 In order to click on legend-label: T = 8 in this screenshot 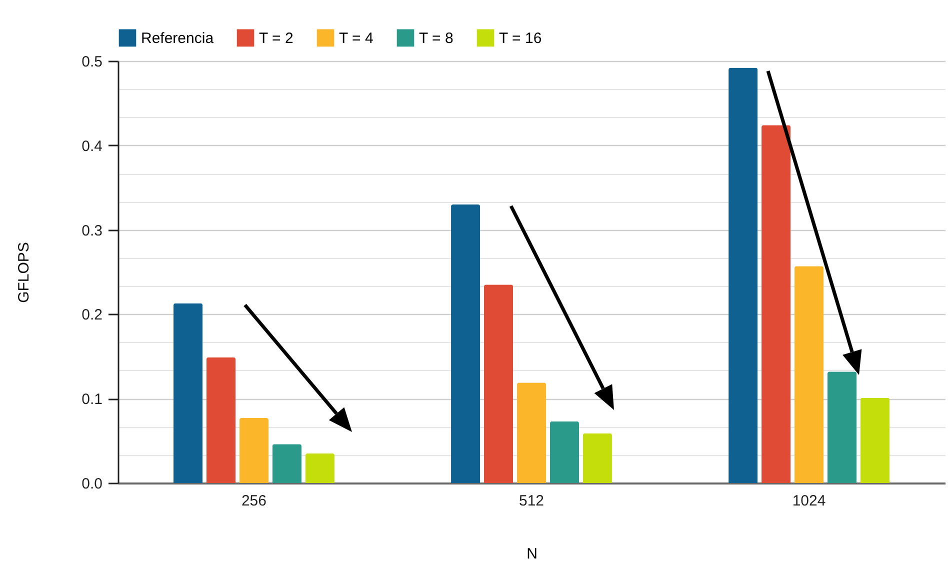, I will do `click(436, 38)`.